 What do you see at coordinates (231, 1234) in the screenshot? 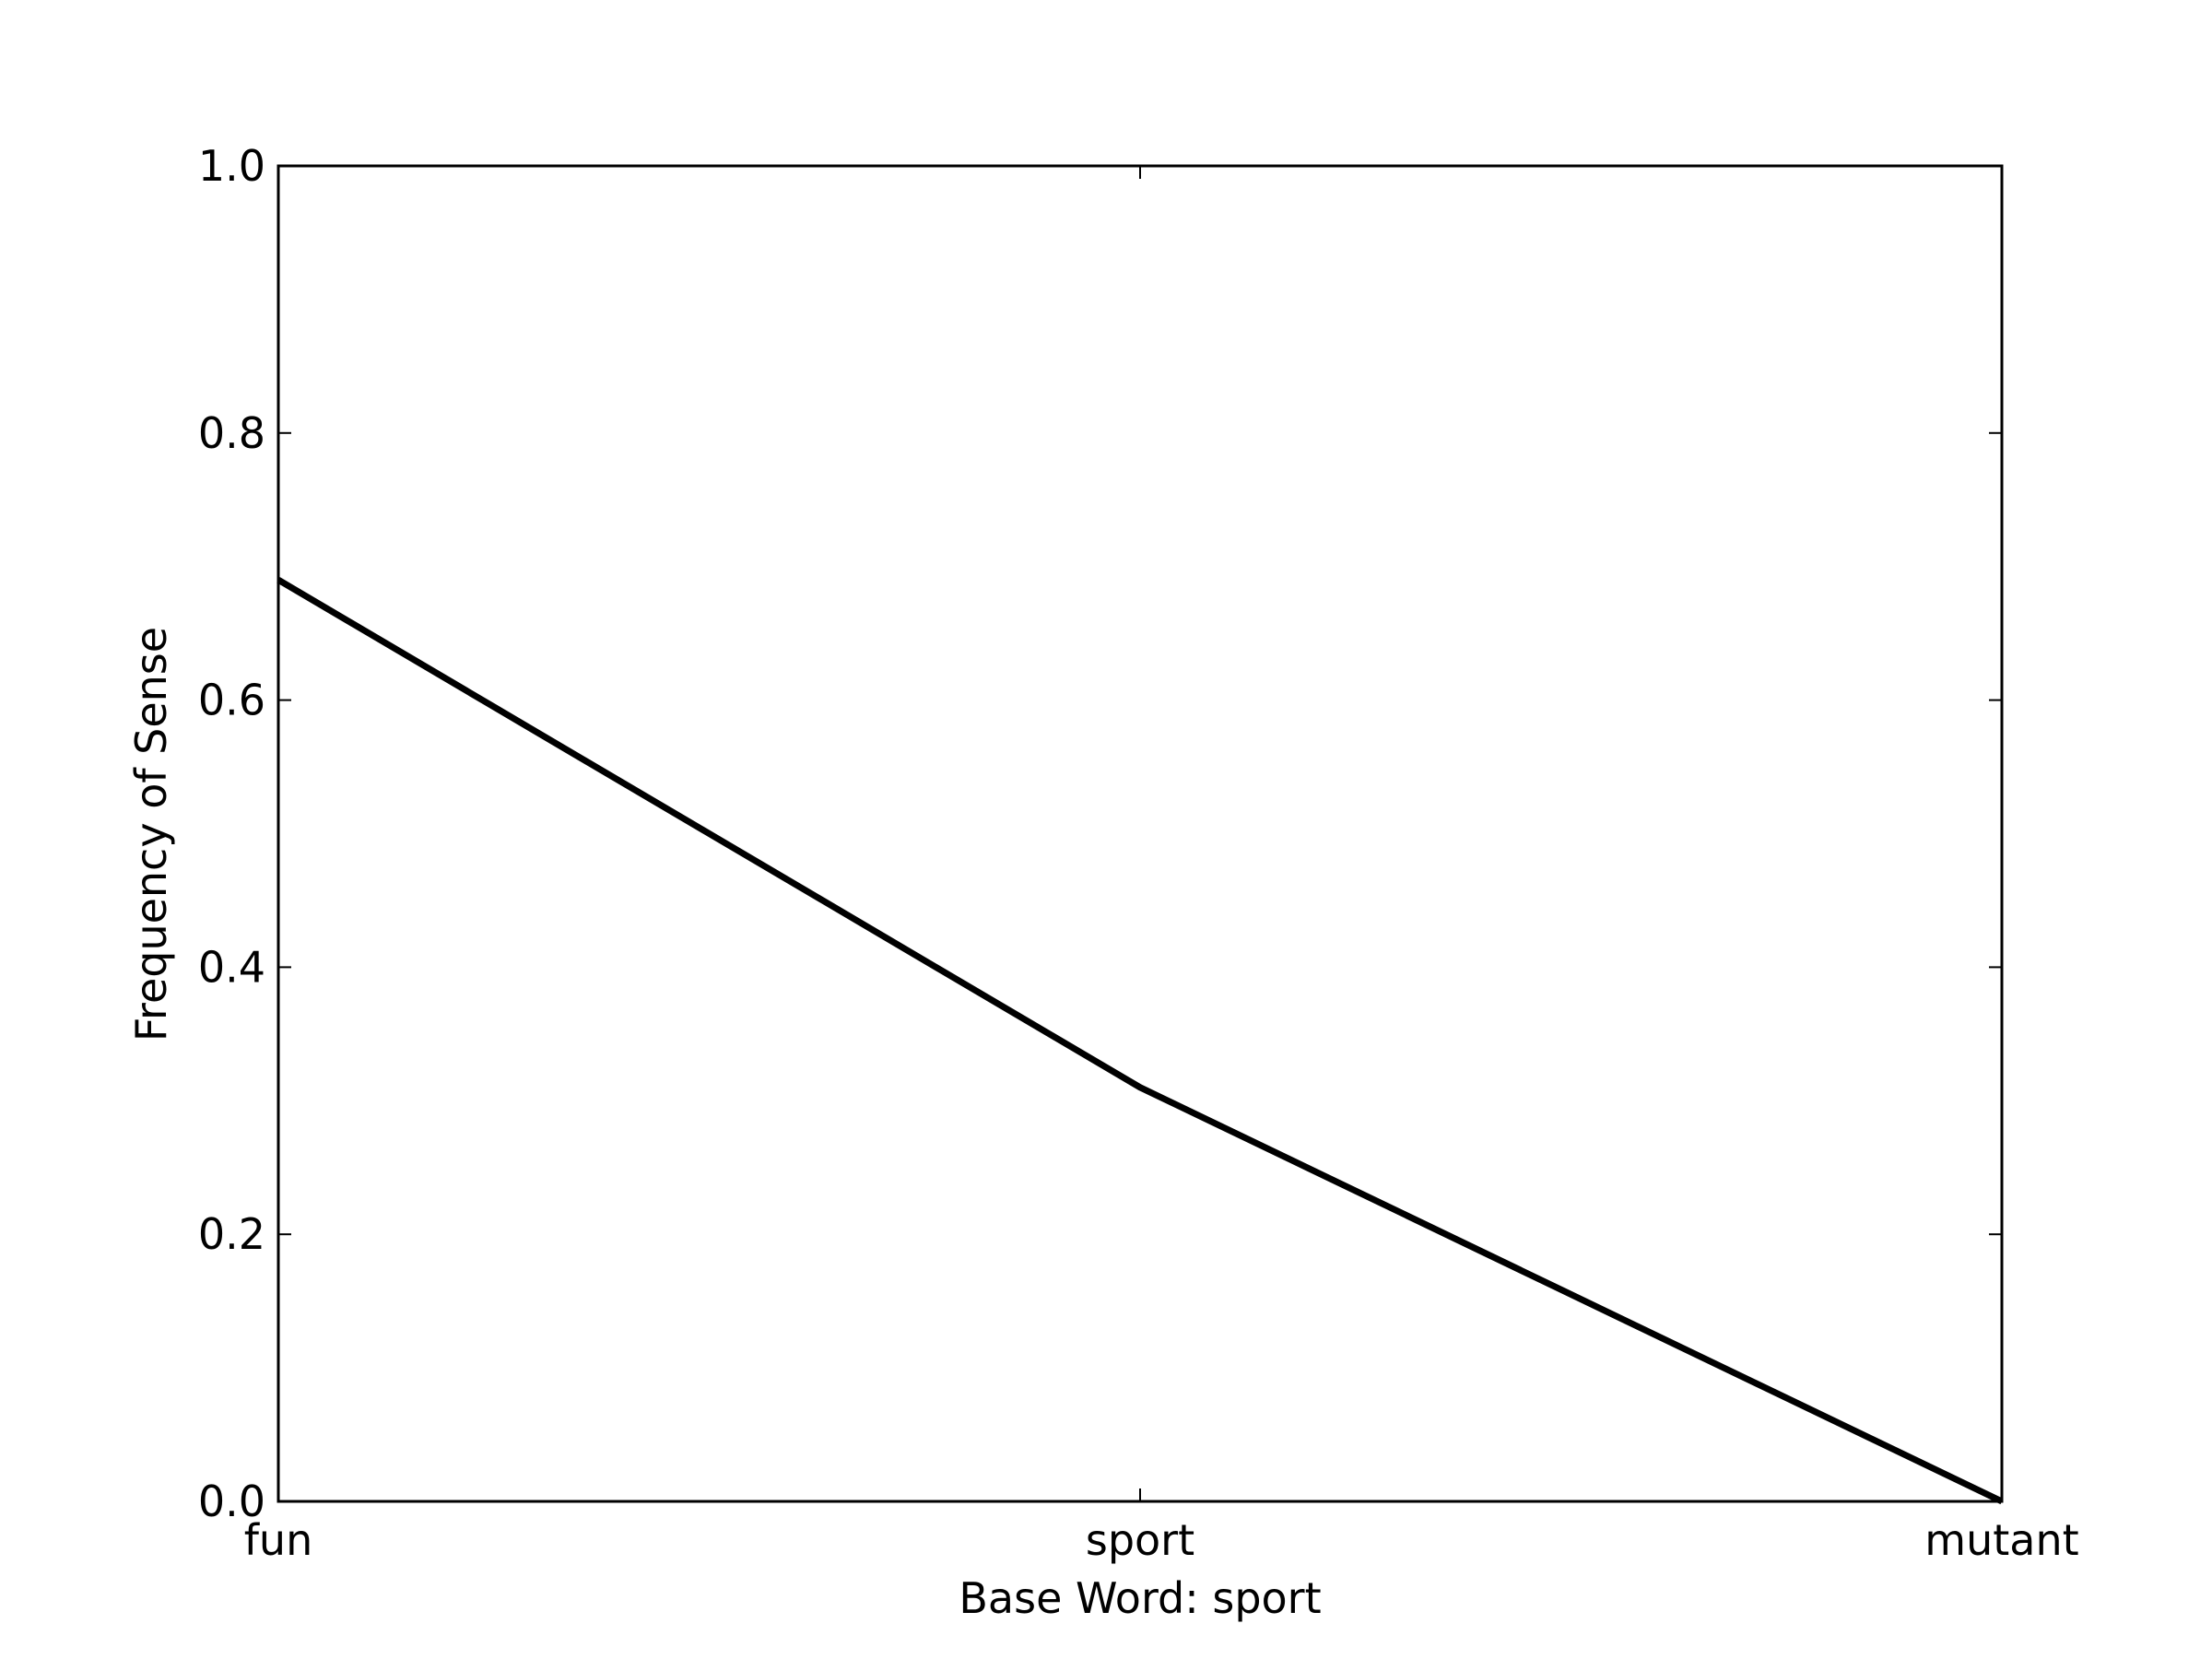
I see `y-tick-label: 0.2` at bounding box center [231, 1234].